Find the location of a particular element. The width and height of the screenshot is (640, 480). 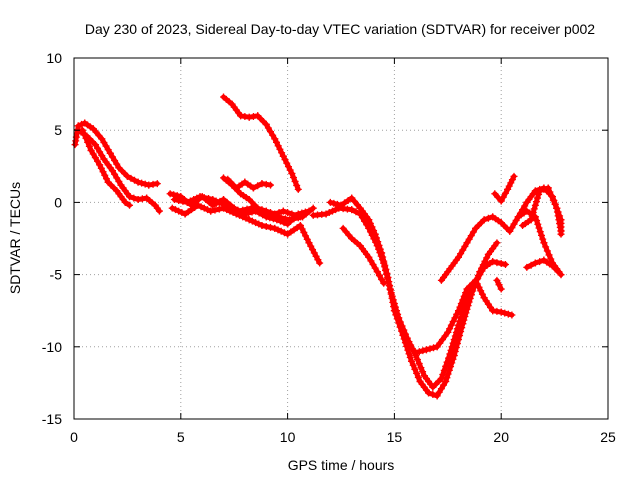

x-tick-label: 10 is located at coordinates (288, 437).